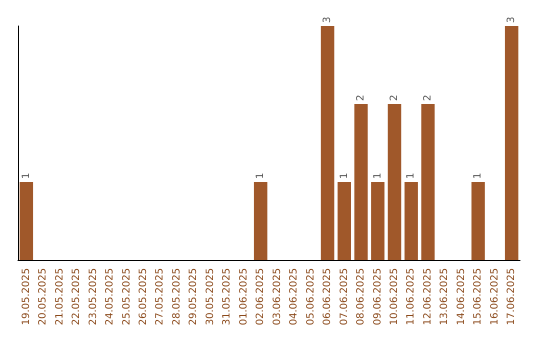 Image resolution: width=540 pixels, height=340 pixels. What do you see at coordinates (428, 297) in the screenshot?
I see `x-tick-label: 12.06.2025` at bounding box center [428, 297].